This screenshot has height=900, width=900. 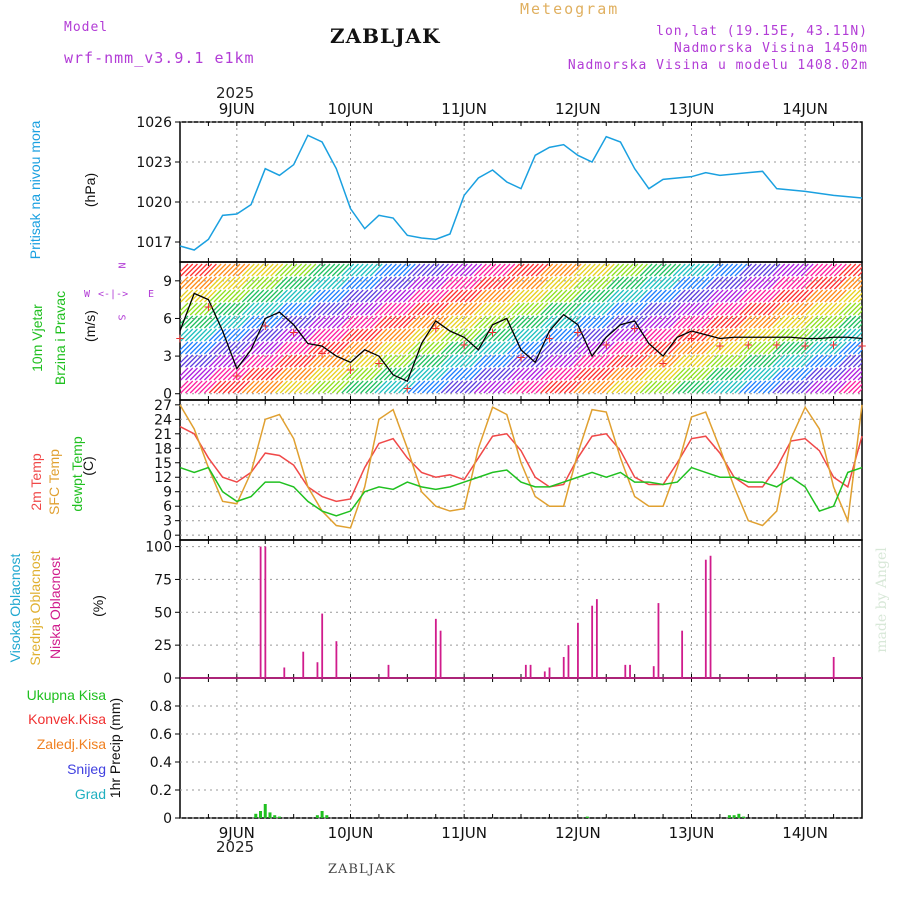 What do you see at coordinates (208, 307) in the screenshot?
I see `gust-marker: +` at bounding box center [208, 307].